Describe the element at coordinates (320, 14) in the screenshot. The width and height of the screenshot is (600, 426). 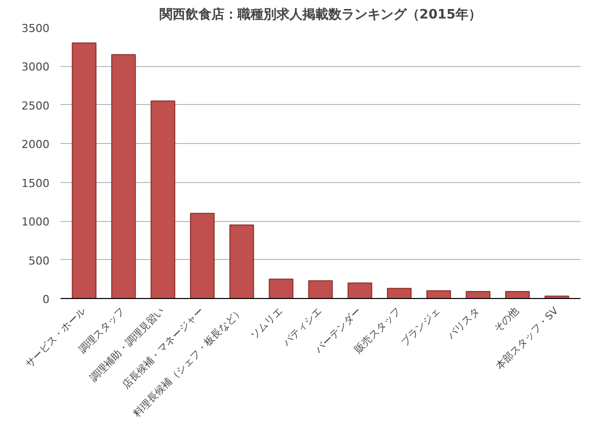
I see `chart-title: 関西飲食店：職種別求人掲載数ランキング（2015年）` at that location.